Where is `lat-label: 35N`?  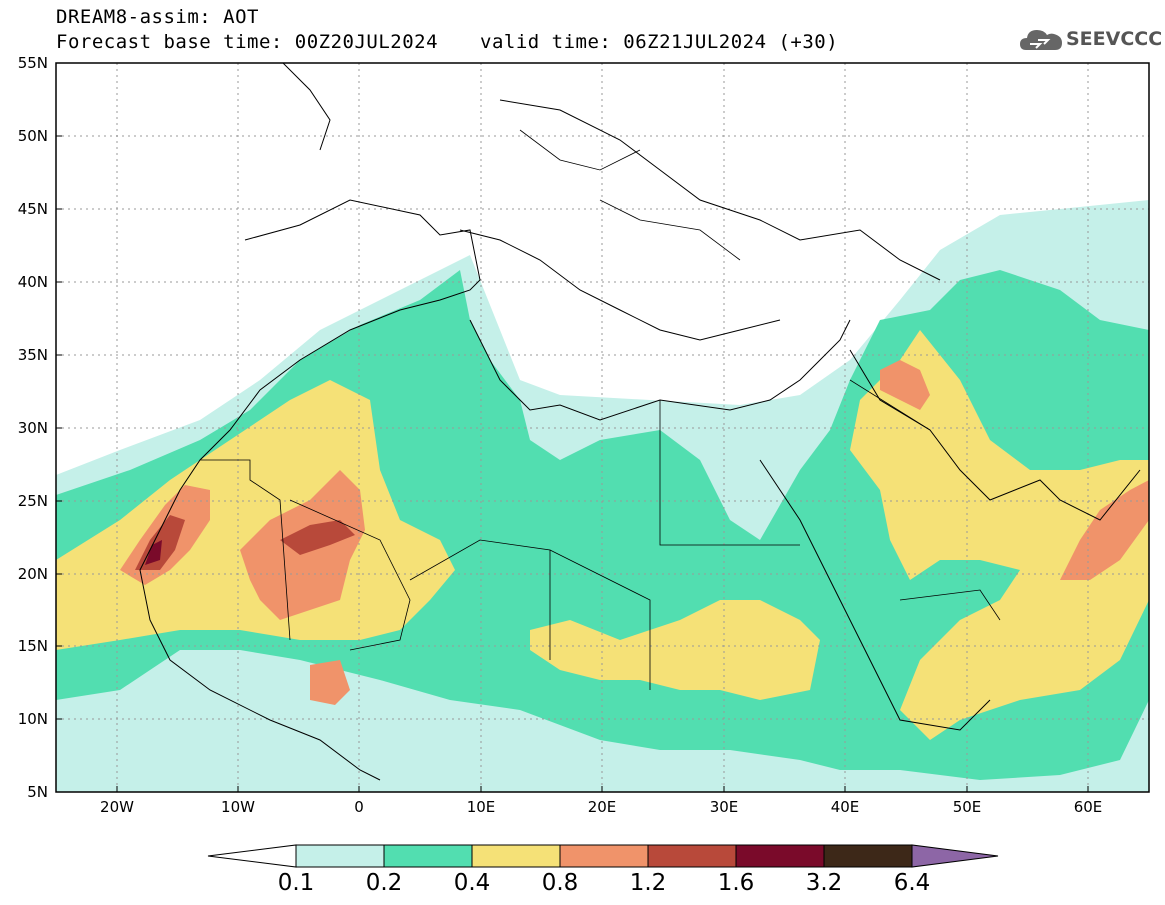
lat-label: 35N is located at coordinates (32, 355).